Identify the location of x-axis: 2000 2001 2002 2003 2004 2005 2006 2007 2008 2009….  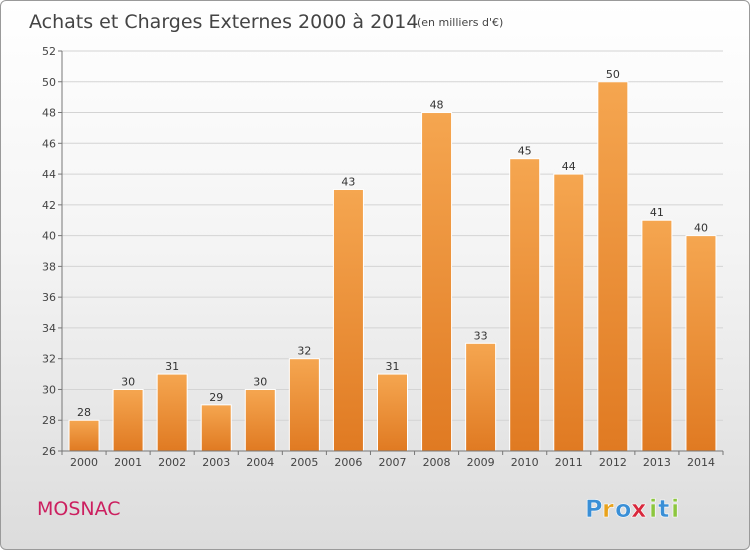
(392, 459).